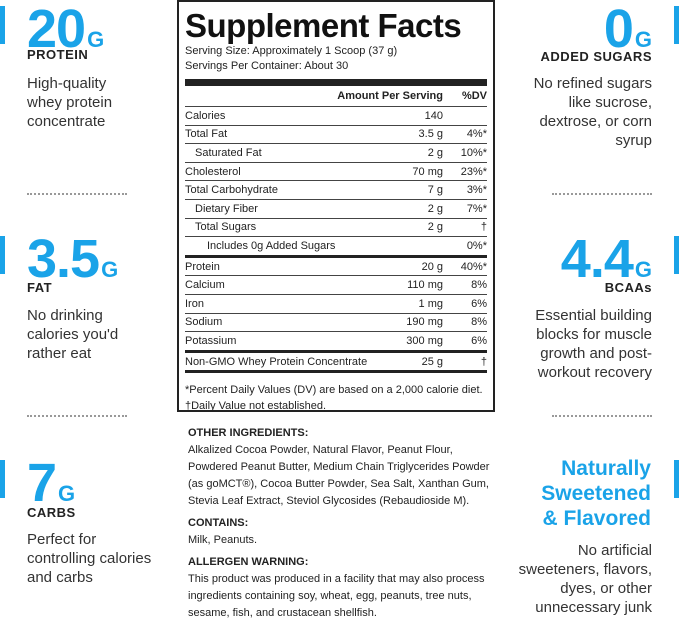 Image resolution: width=679 pixels, height=631 pixels. What do you see at coordinates (473, 152) in the screenshot?
I see `row-dv: 10%*` at bounding box center [473, 152].